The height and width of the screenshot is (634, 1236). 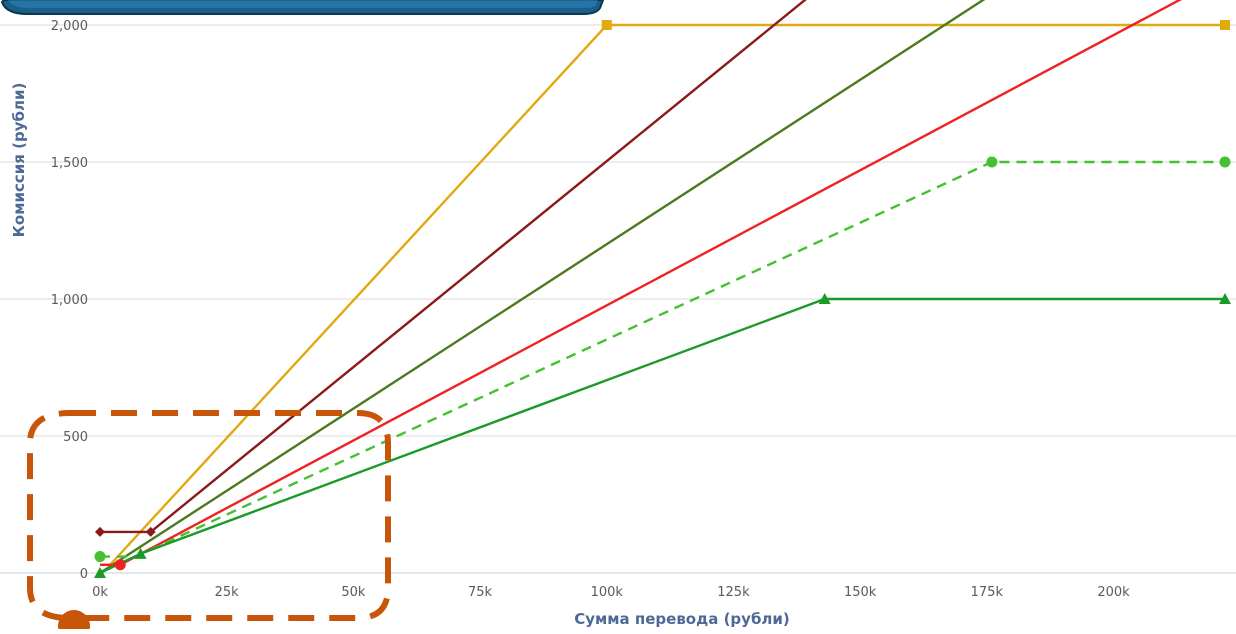 What do you see at coordinates (480, 592) in the screenshot?
I see `x-tick-label: 75k` at bounding box center [480, 592].